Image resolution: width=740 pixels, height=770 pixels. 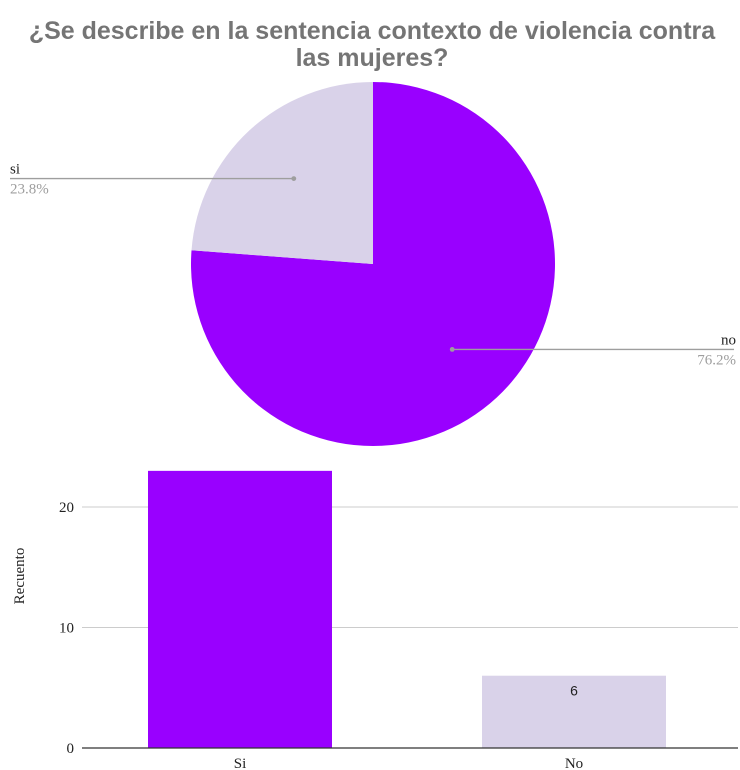 What do you see at coordinates (574, 763) in the screenshot?
I see `x-tick-label: No` at bounding box center [574, 763].